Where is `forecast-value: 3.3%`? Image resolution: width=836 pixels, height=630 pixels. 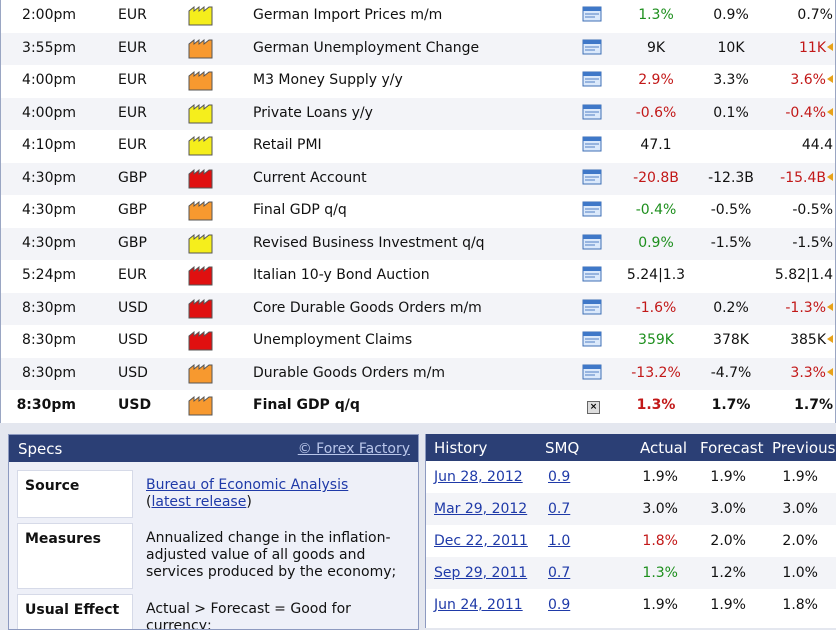
forecast-value: 3.3% is located at coordinates (731, 80).